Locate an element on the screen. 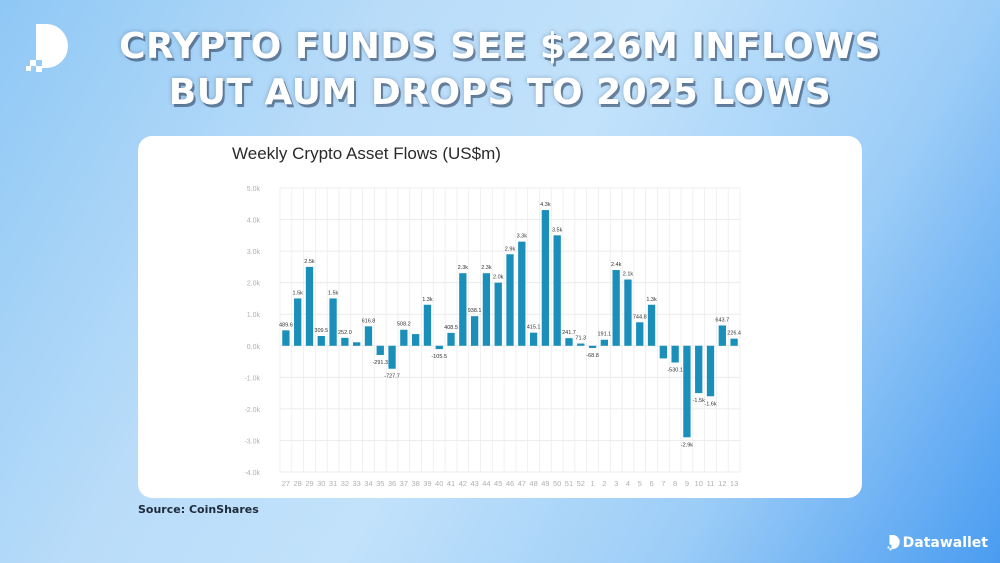 The image size is (1000, 563). y-tick-label: 1.0k is located at coordinates (254, 315).